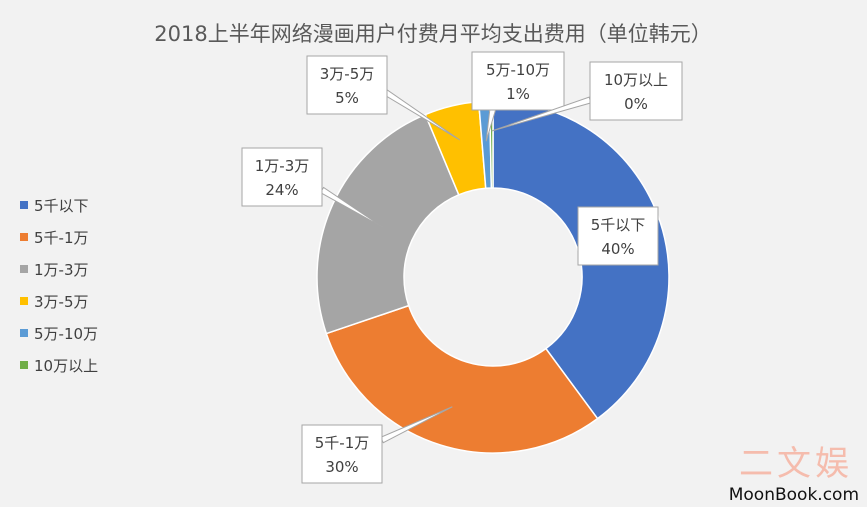 This screenshot has height=507, width=867. What do you see at coordinates (432, 34) in the screenshot?
I see `chart-title: 2018上半年网络漫画用户付费月平均支出费用（单位韩元）` at bounding box center [432, 34].